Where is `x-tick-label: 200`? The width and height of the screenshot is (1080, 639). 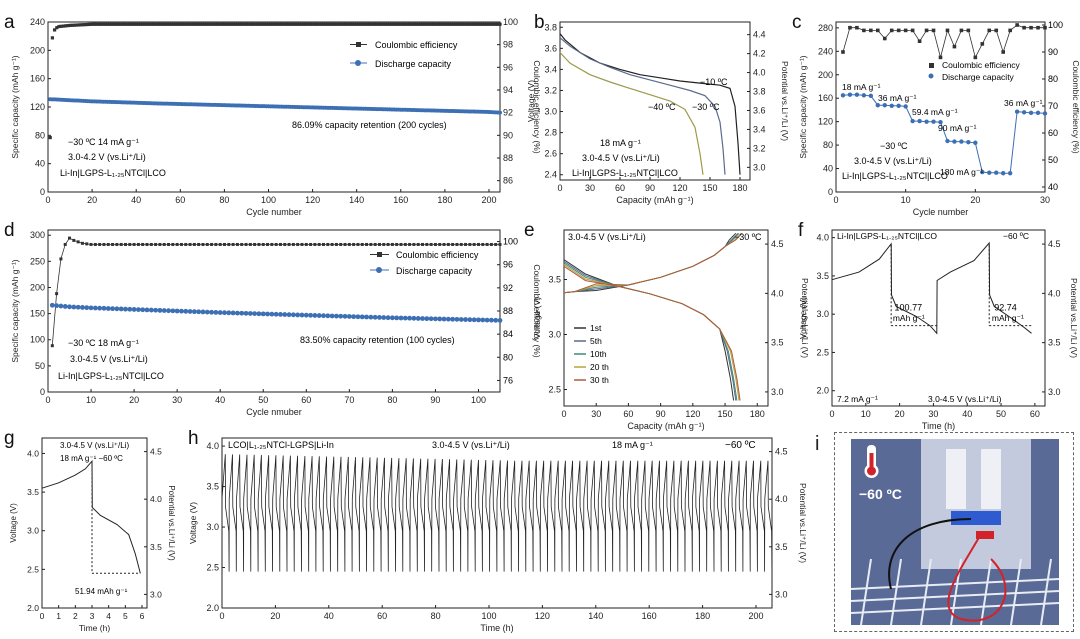
x-tick-label: 200 is located at coordinates (755, 616).